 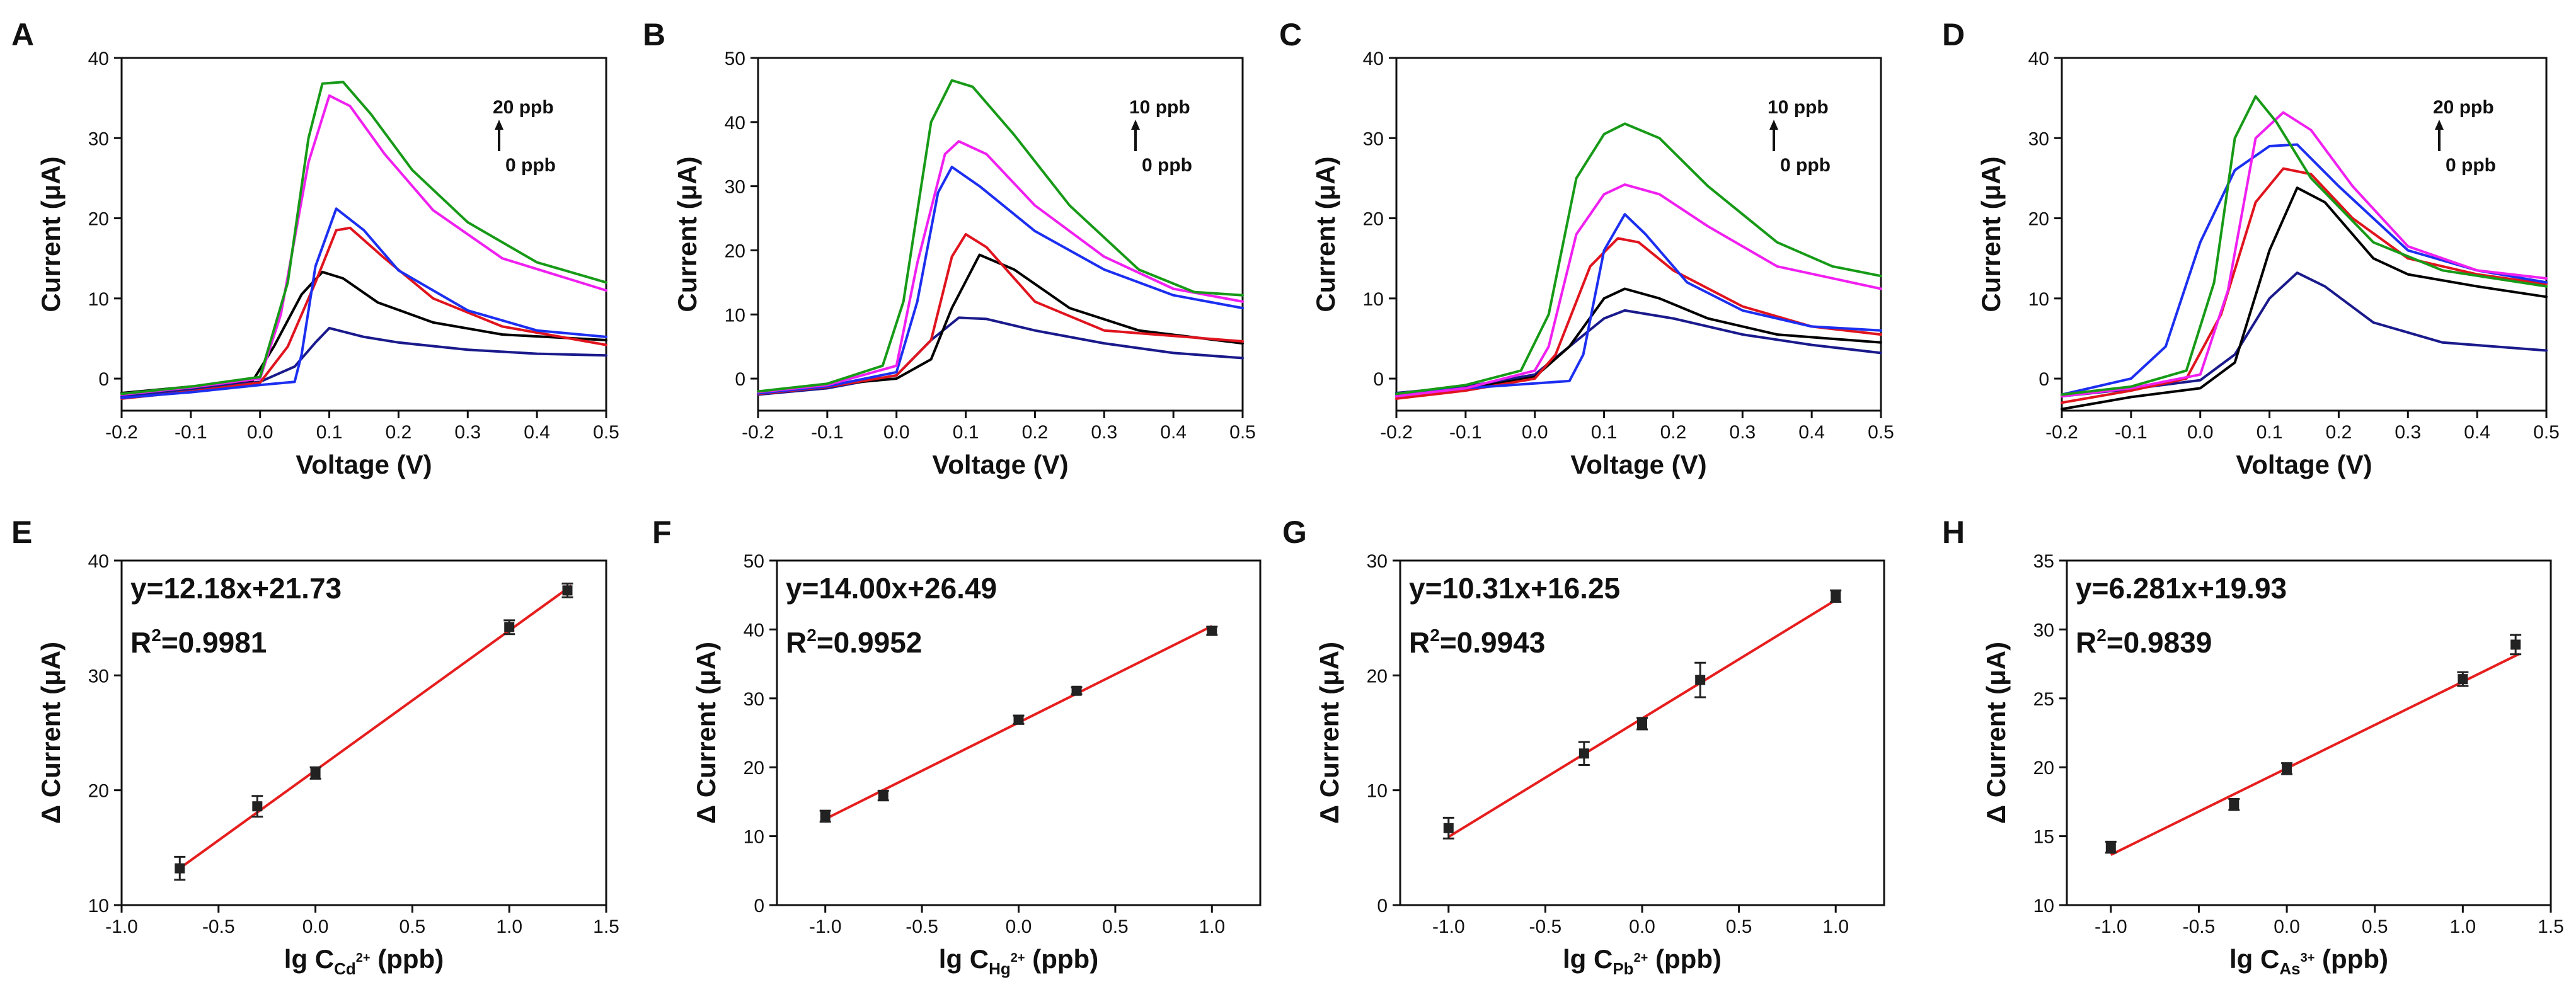 What do you see at coordinates (2043, 699) in the screenshot?
I see `y-tick-label: 25` at bounding box center [2043, 699].